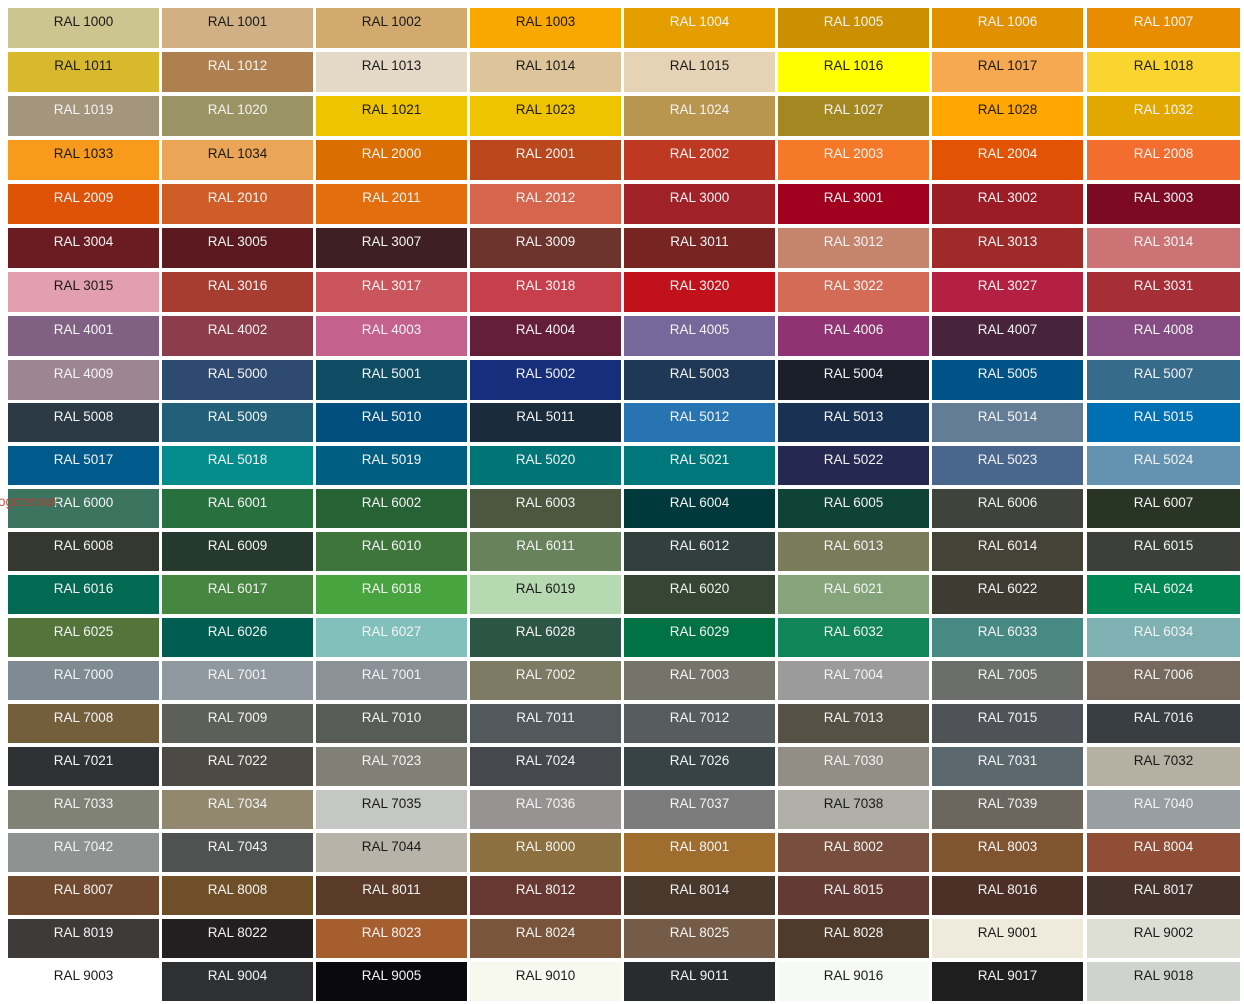  I want to click on color-swatch: RAL 8024, so click(545, 938).